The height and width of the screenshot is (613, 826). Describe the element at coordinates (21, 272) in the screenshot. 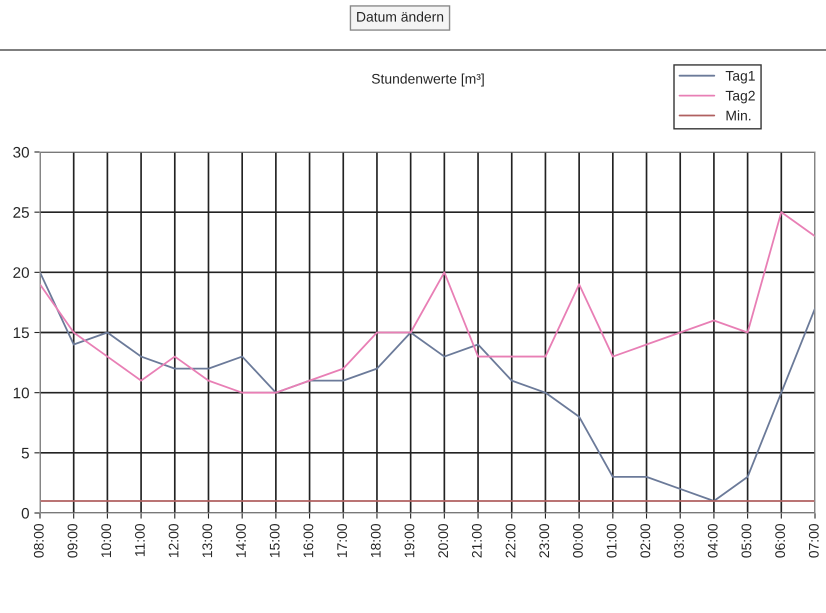

I see `y-tick-label: 20` at that location.